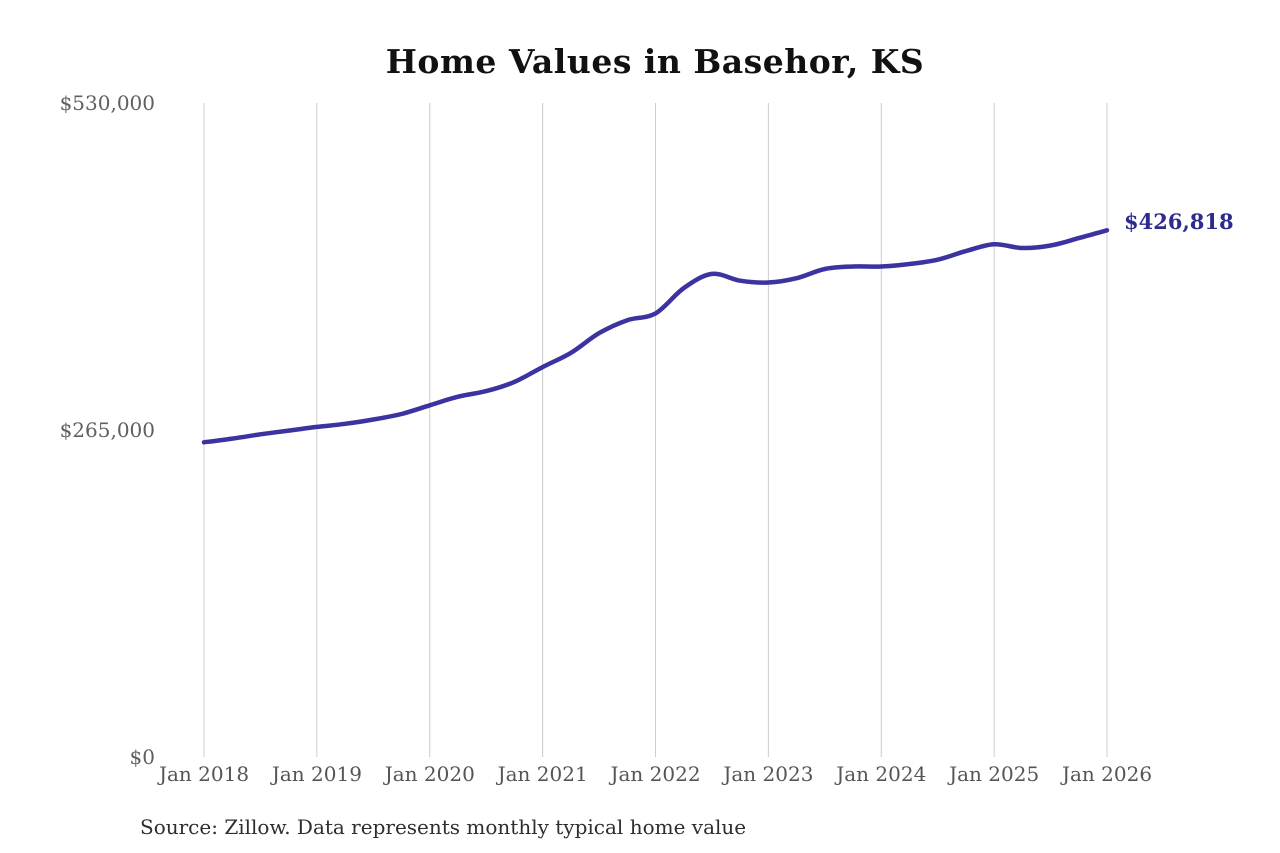 The height and width of the screenshot is (853, 1280). I want to click on x-axis-tick-label: Jan 2026, so click(1107, 774).